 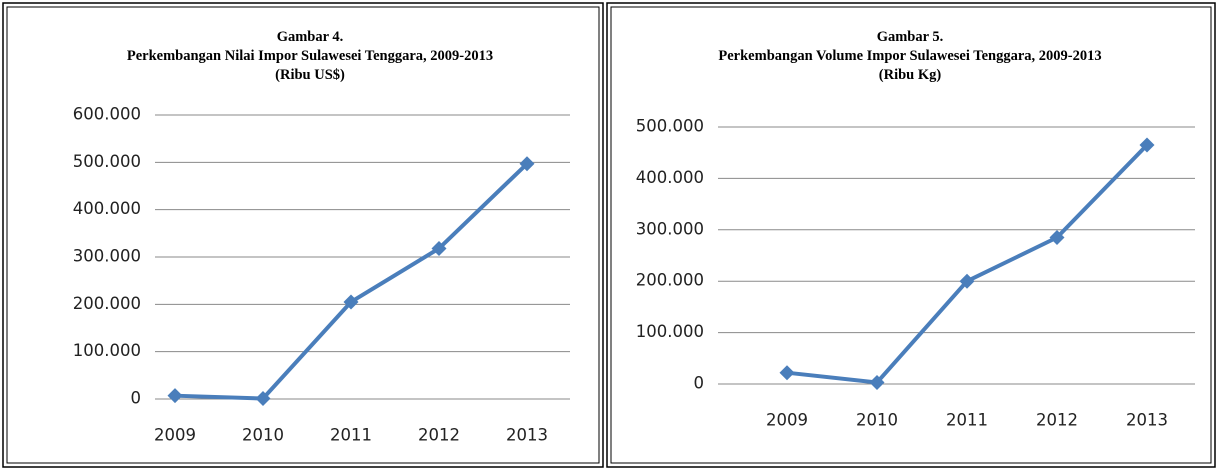 I want to click on chart-title: Gambar 5., so click(x=910, y=37).